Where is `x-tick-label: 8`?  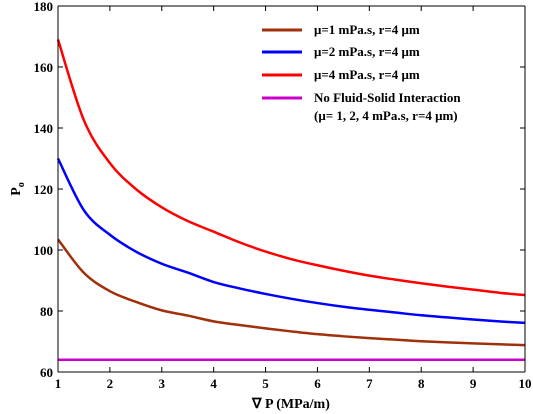 x-tick-label: 8 is located at coordinates (421, 383).